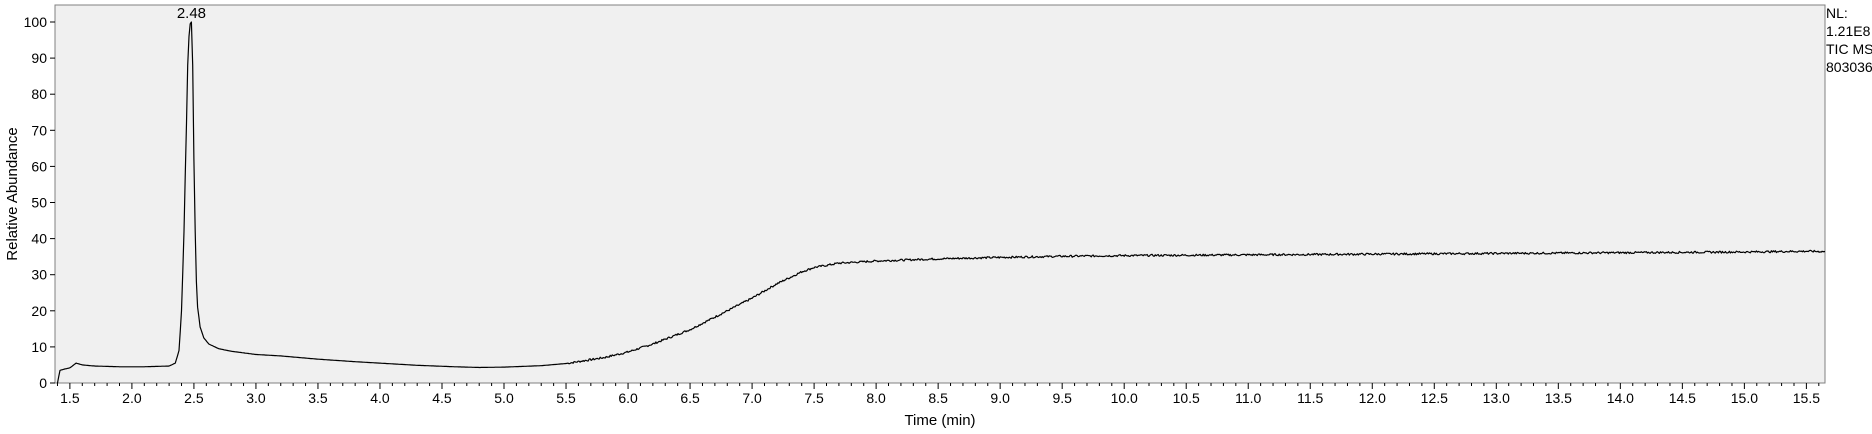  I want to click on x-tick-label: 2.0, so click(132, 398).